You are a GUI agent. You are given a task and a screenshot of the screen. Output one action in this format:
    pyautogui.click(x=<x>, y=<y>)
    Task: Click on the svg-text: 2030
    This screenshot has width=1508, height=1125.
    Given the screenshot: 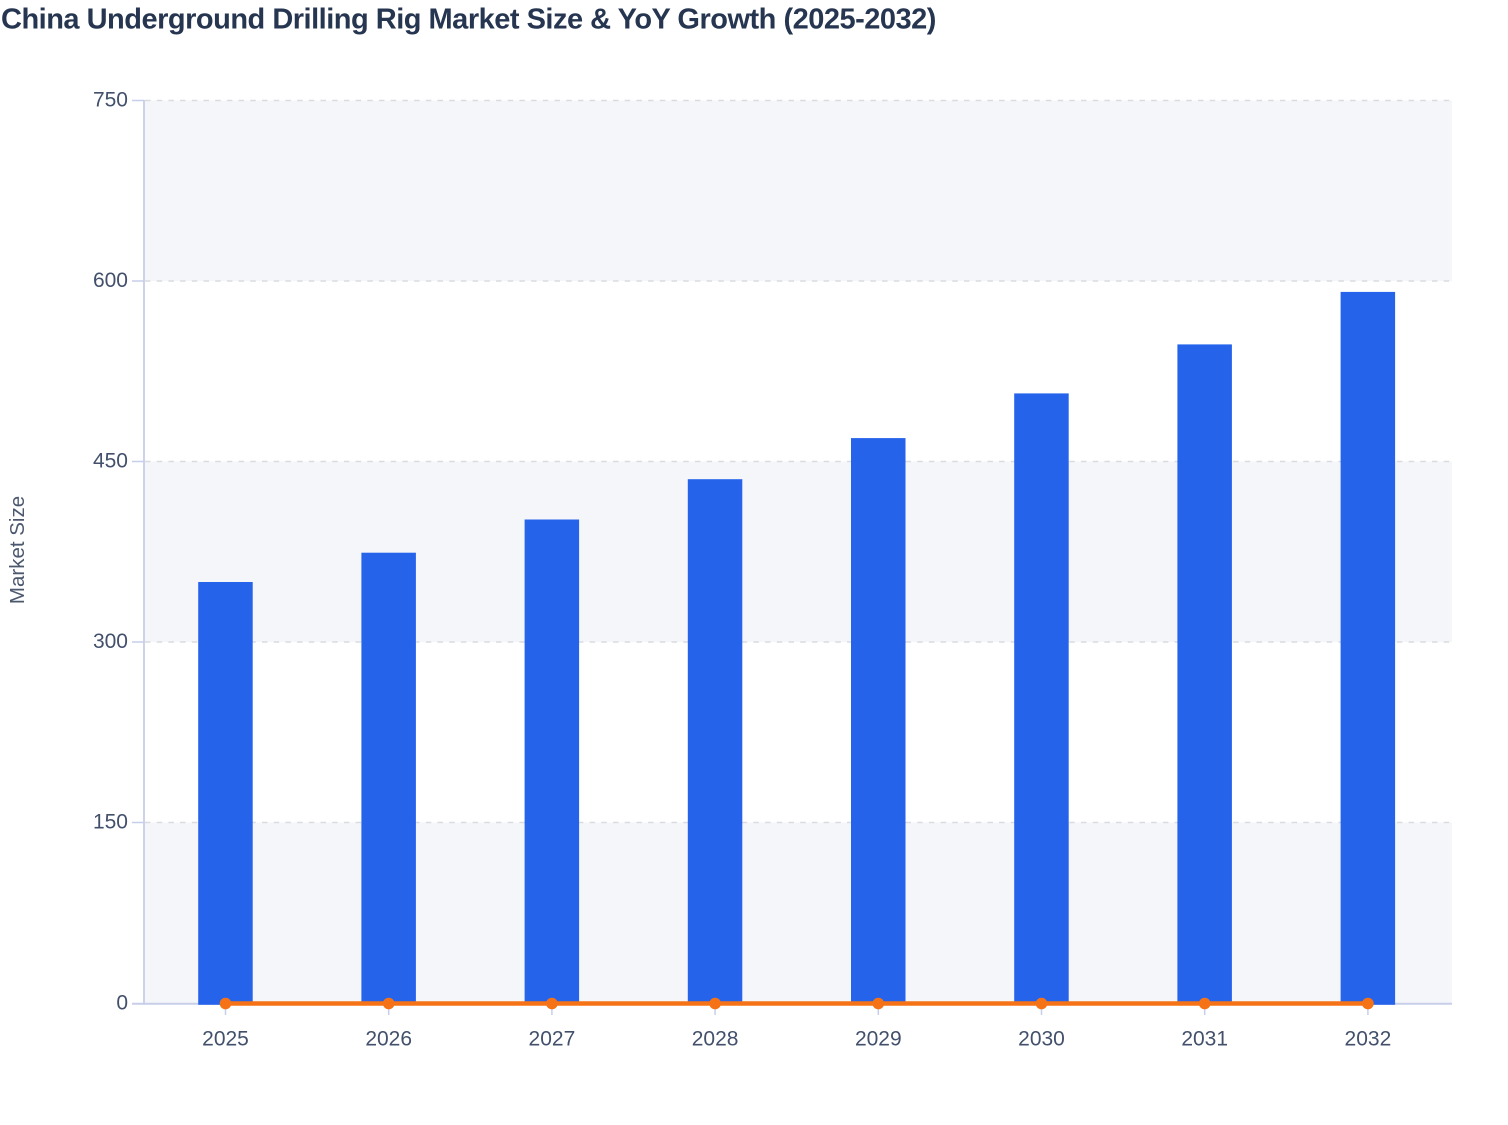 What is the action you would take?
    pyautogui.click(x=1041, y=1039)
    